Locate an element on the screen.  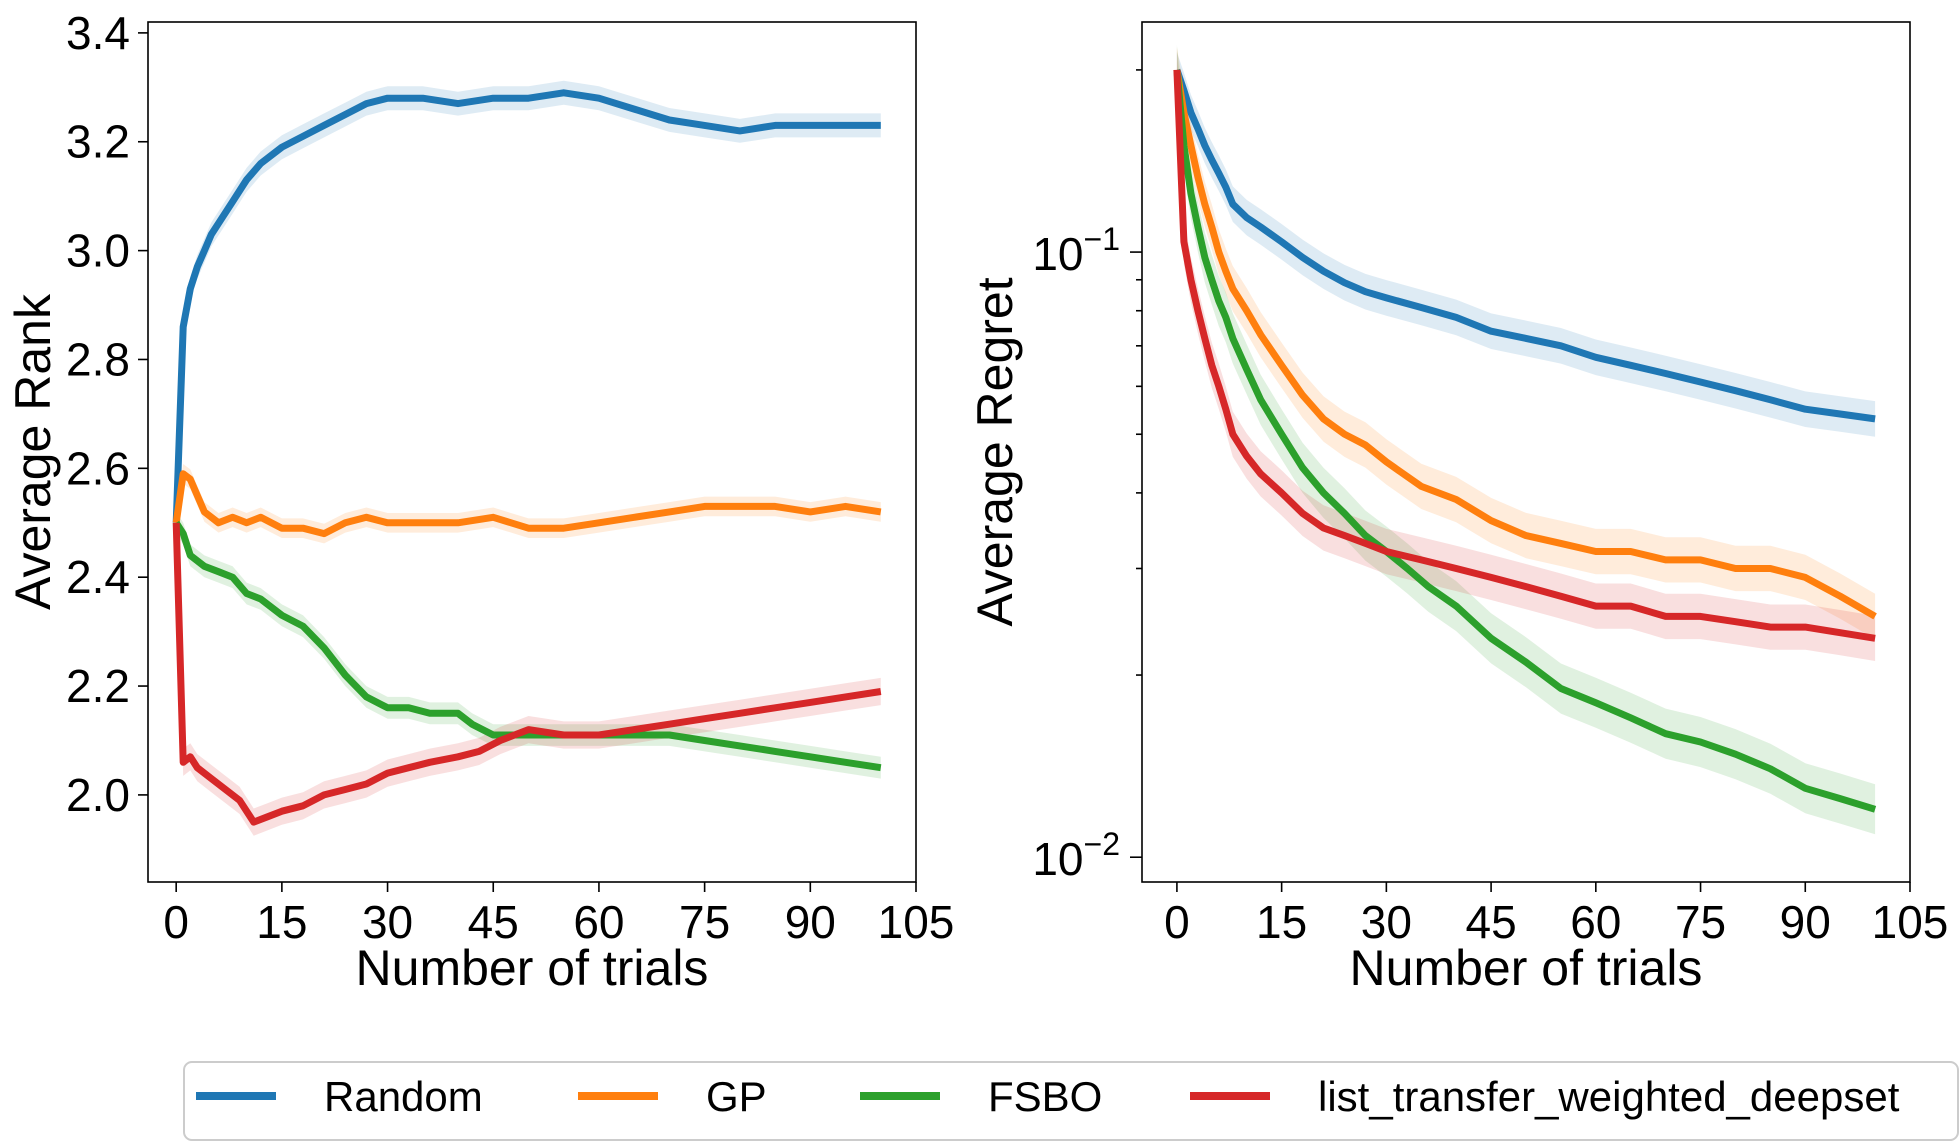
rank-chart-x-tick-label: 45 is located at coordinates (493, 922).